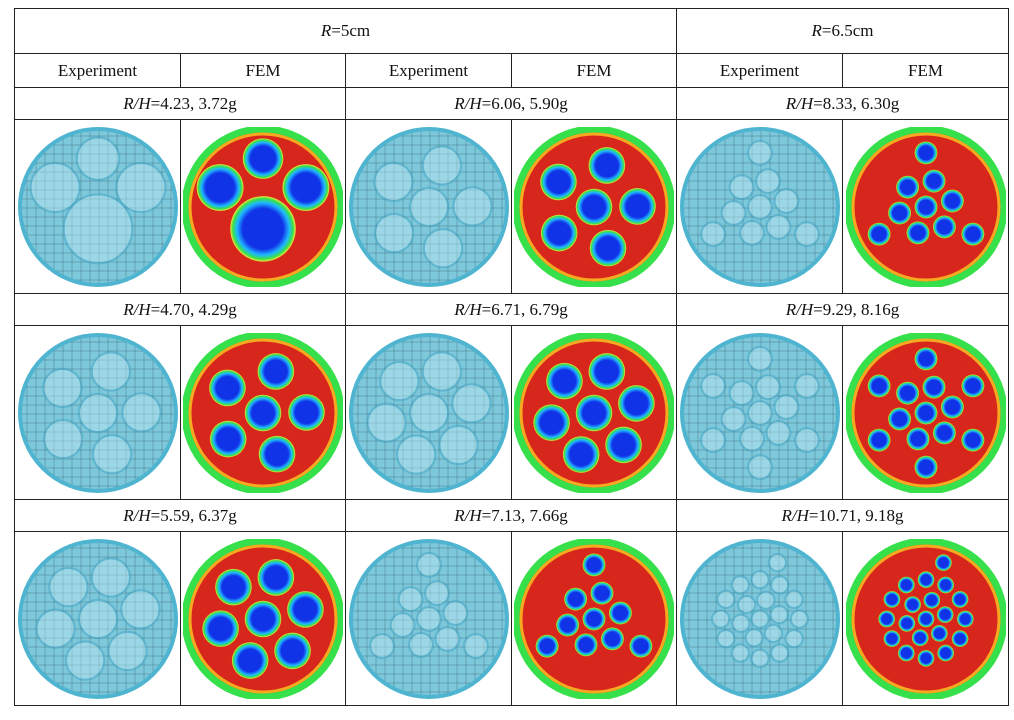 The width and height of the screenshot is (1014, 720). What do you see at coordinates (180, 515) in the screenshot?
I see `condition-label: R/H=5.59, 6.37g` at bounding box center [180, 515].